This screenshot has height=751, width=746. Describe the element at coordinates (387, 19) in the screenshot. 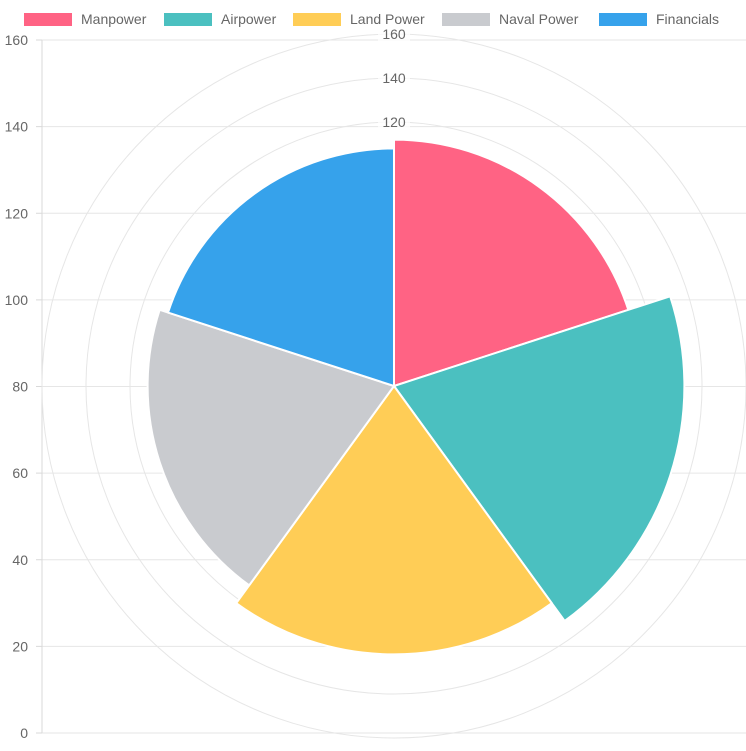

I see `legend-label-land-power: Land Power` at that location.